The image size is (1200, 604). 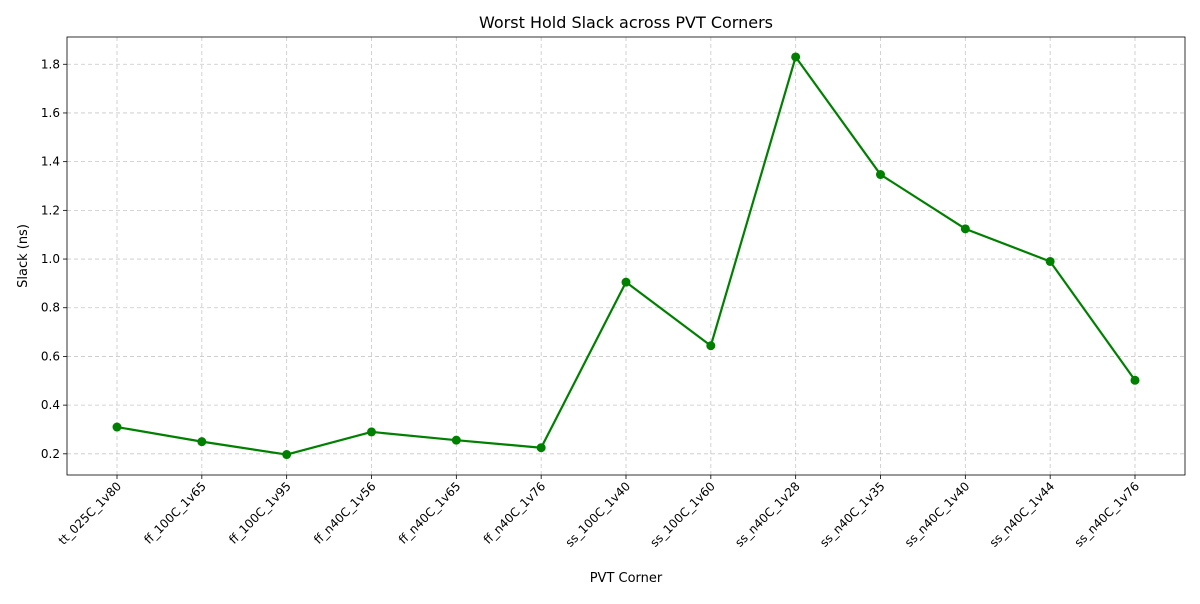 I want to click on y-tick-label: 1.4, so click(x=50, y=162).